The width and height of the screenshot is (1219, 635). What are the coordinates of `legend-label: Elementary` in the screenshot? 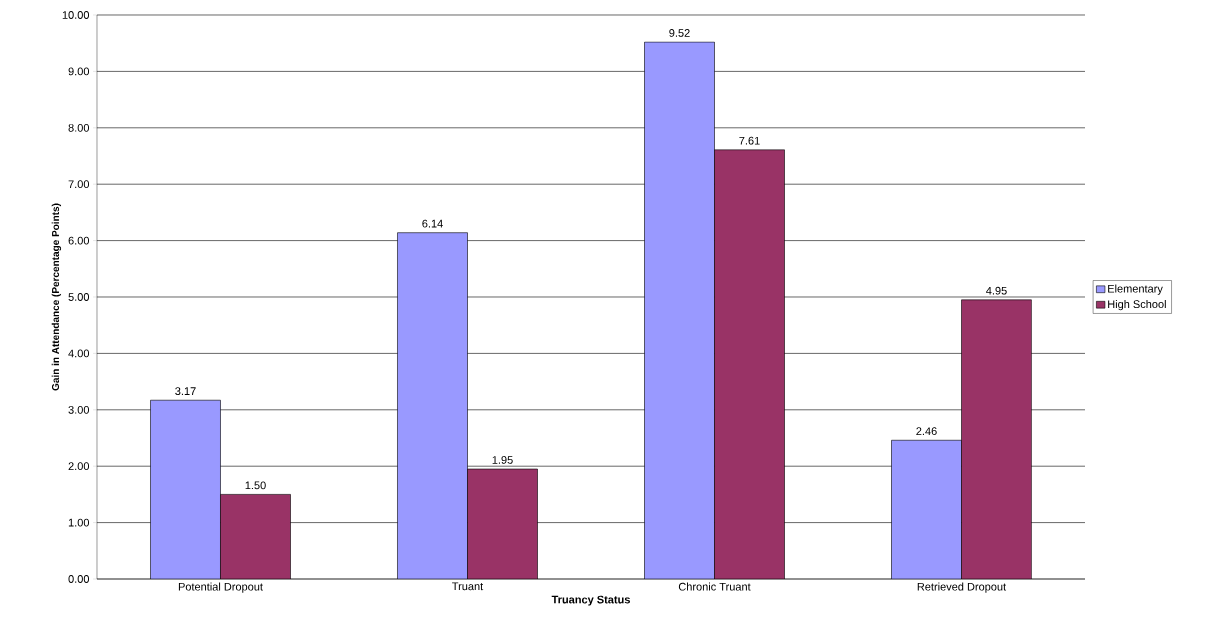 It's located at (1135, 289).